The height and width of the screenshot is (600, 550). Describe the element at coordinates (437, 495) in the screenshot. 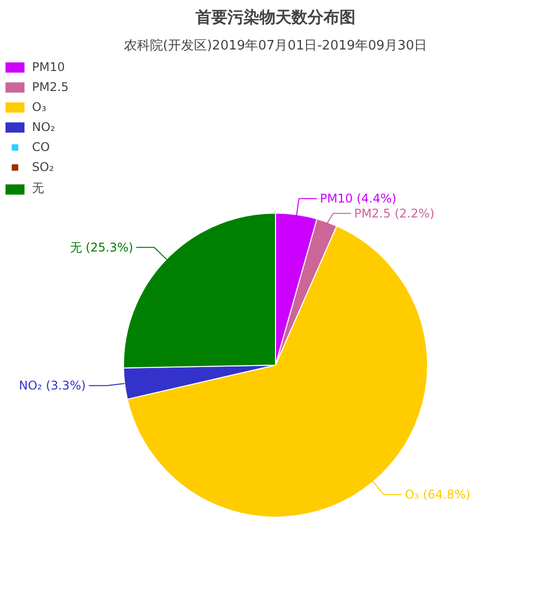

I see `category-label: O₃ (64.8%)` at that location.